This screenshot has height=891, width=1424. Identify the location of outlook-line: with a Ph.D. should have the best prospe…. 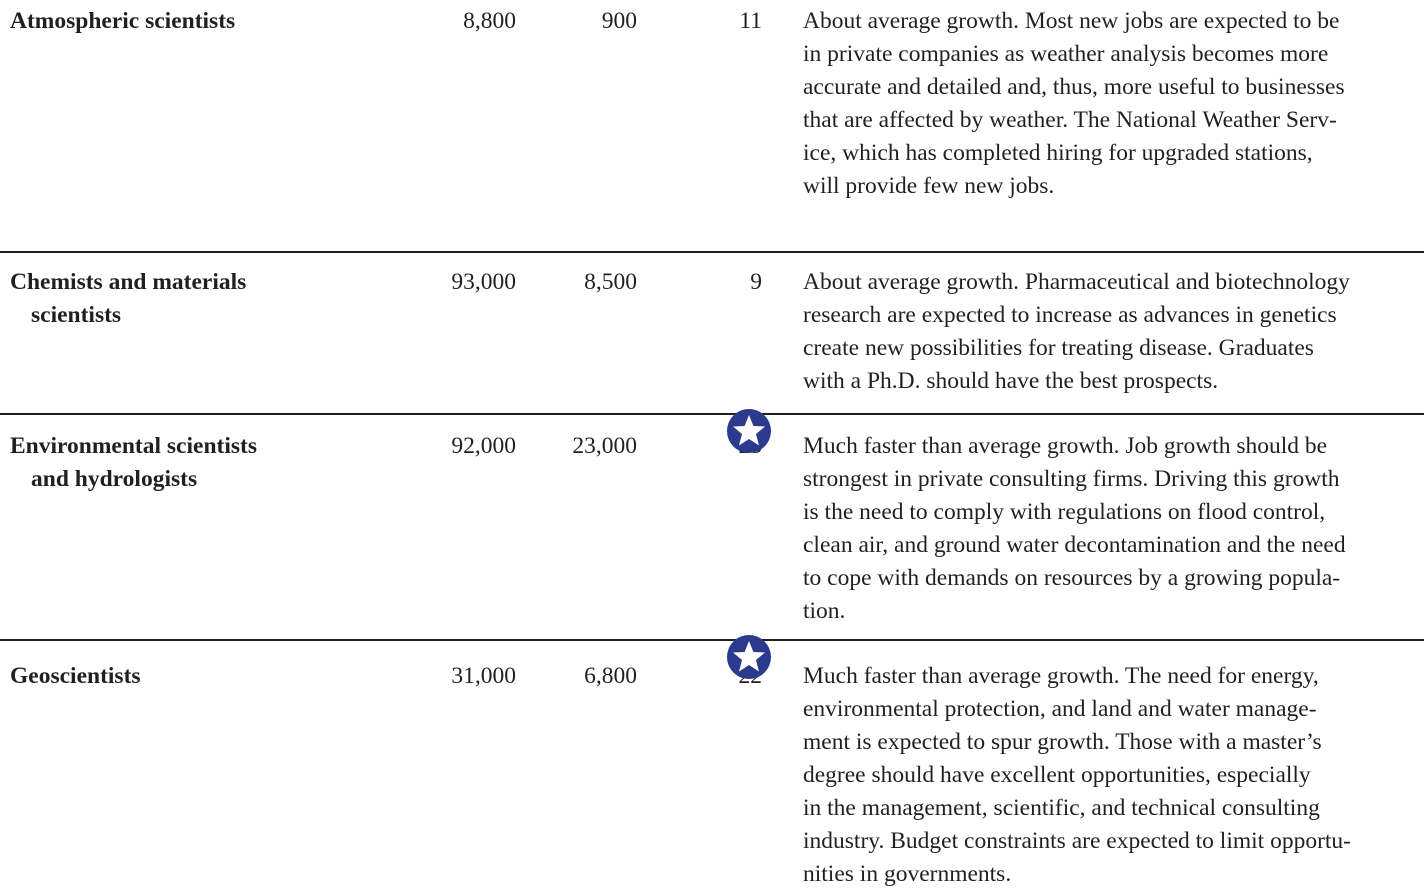
(1011, 381).